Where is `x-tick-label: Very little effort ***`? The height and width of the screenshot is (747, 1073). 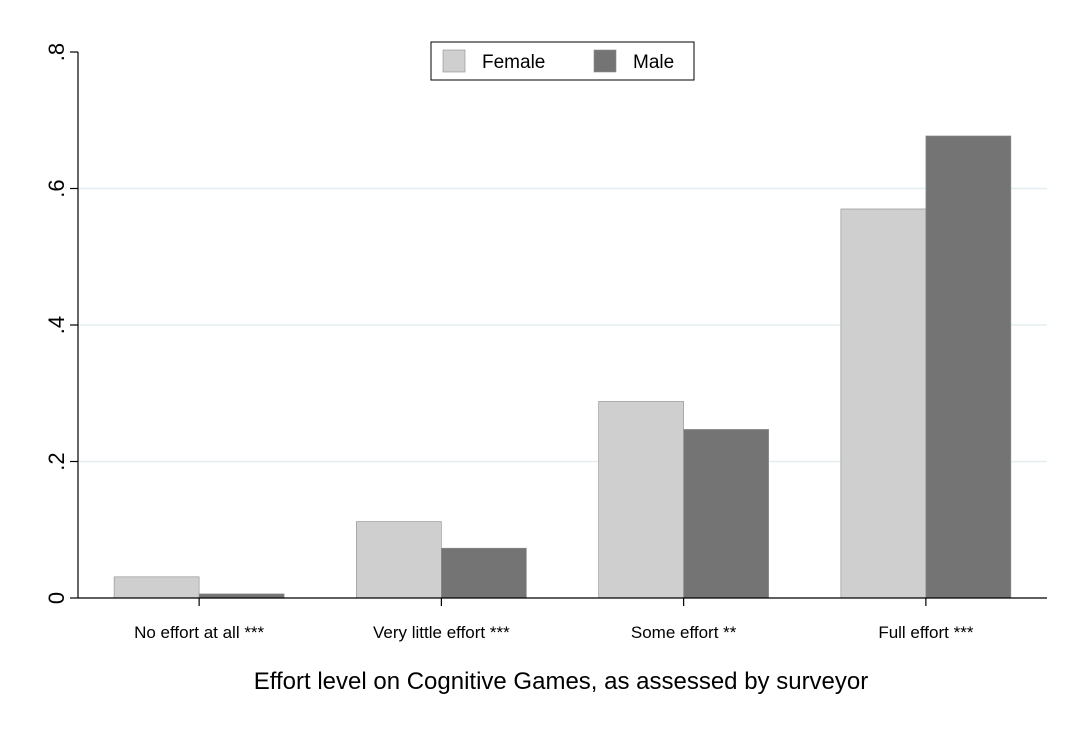 x-tick-label: Very little effort *** is located at coordinates (441, 632).